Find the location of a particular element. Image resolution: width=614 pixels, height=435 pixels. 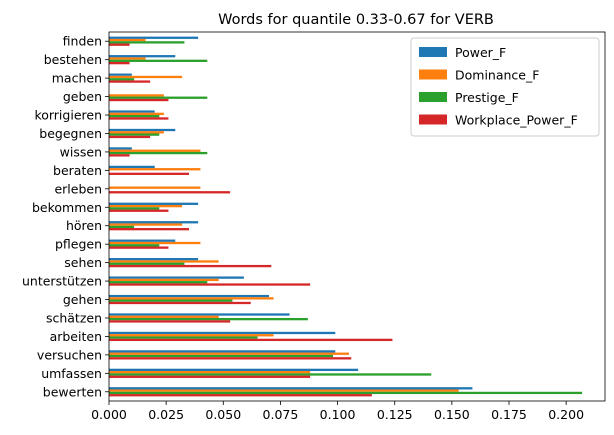

bar-power-f-gehen is located at coordinates (189, 296).